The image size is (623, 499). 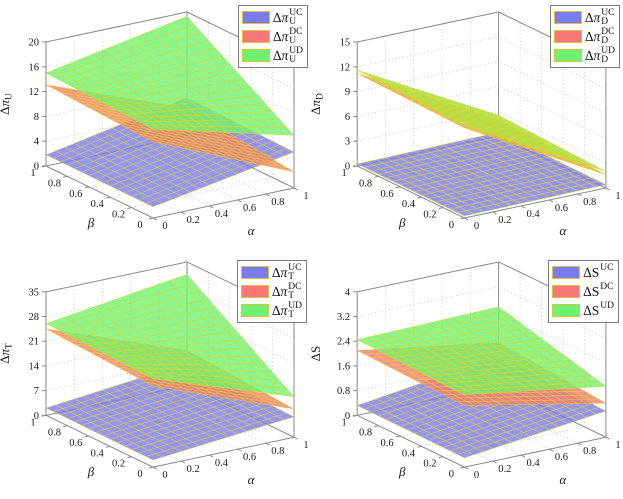 I want to click on z-tick-label: 7, so click(x=36, y=391).